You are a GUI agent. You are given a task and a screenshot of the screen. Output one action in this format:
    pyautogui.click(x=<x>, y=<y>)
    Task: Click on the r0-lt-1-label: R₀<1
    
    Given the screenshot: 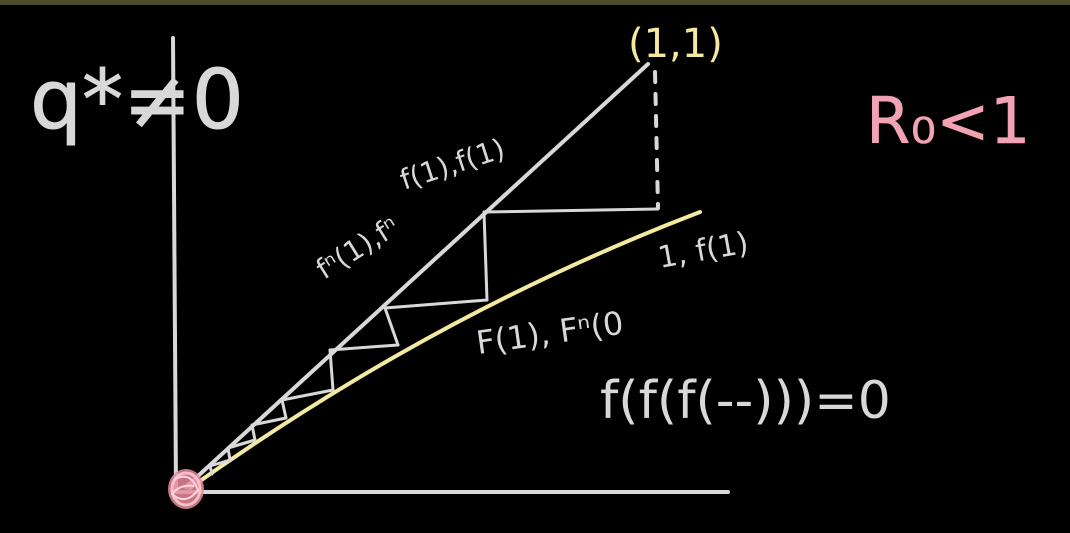 What is the action you would take?
    pyautogui.click(x=948, y=122)
    